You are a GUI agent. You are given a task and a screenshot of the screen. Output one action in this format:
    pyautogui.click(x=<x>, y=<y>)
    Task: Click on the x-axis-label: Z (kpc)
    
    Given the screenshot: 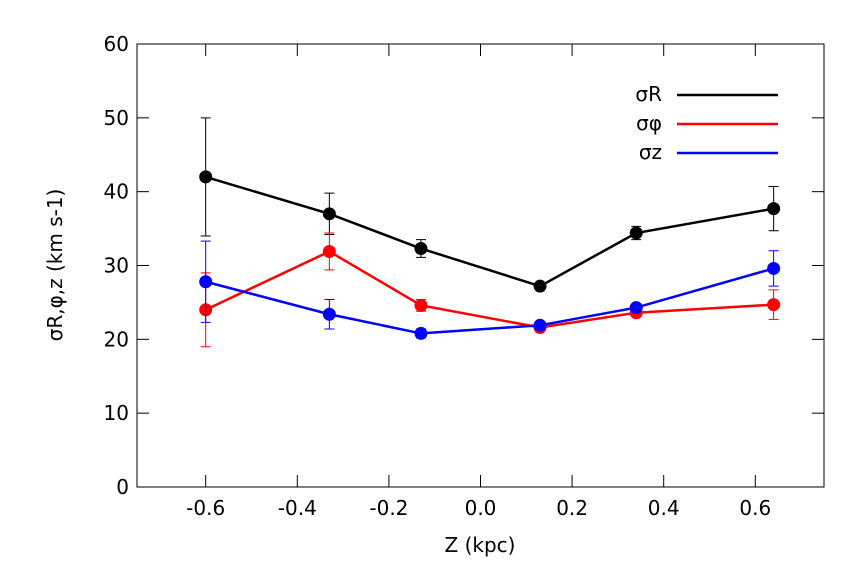 What is the action you would take?
    pyautogui.click(x=480, y=545)
    